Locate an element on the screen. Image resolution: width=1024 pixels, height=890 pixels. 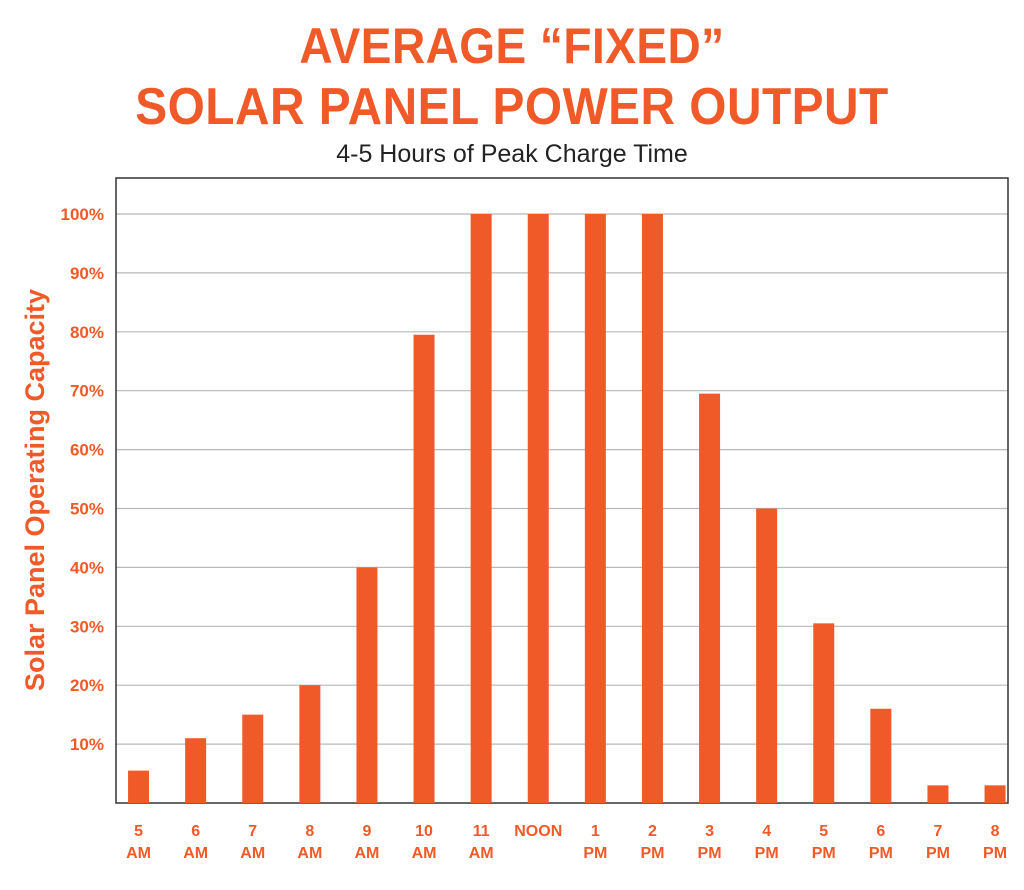
y-tick-label: 70% is located at coordinates (87, 391).